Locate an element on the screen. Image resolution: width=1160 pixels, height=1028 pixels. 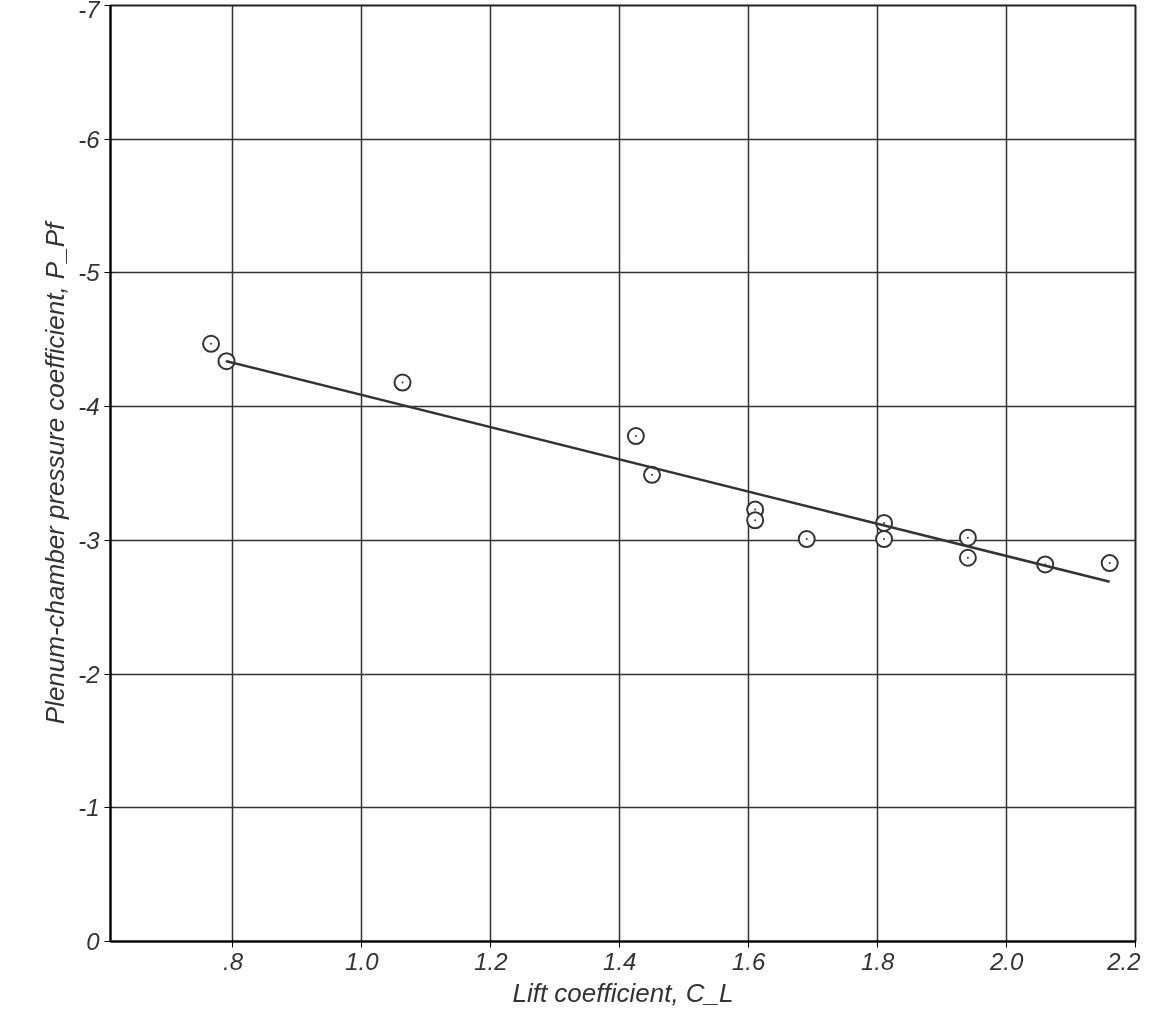
y-tick-label: 0 is located at coordinates (93, 941).